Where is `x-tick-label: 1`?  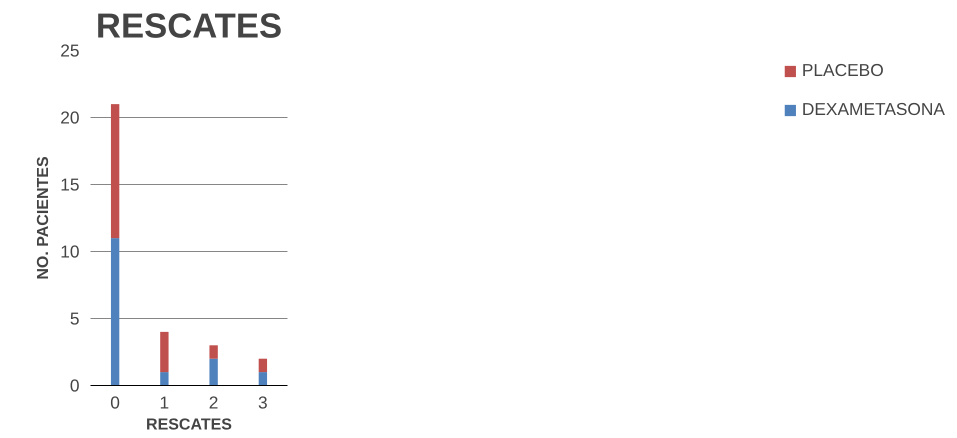 x-tick-label: 1 is located at coordinates (165, 402).